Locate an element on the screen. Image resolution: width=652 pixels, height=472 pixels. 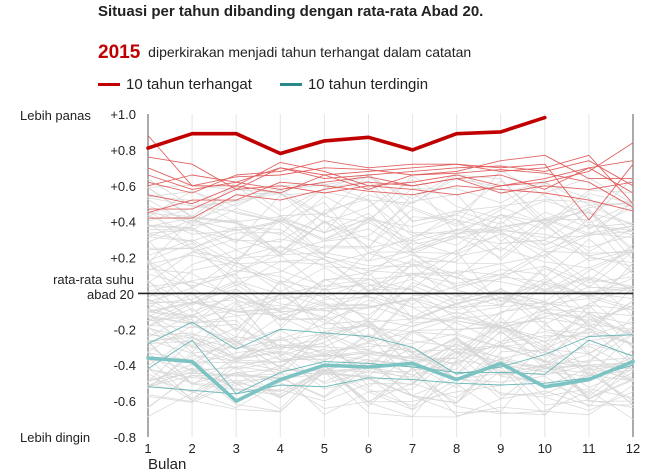
label-baseline-line2: abad 20 is located at coordinates (110, 294).